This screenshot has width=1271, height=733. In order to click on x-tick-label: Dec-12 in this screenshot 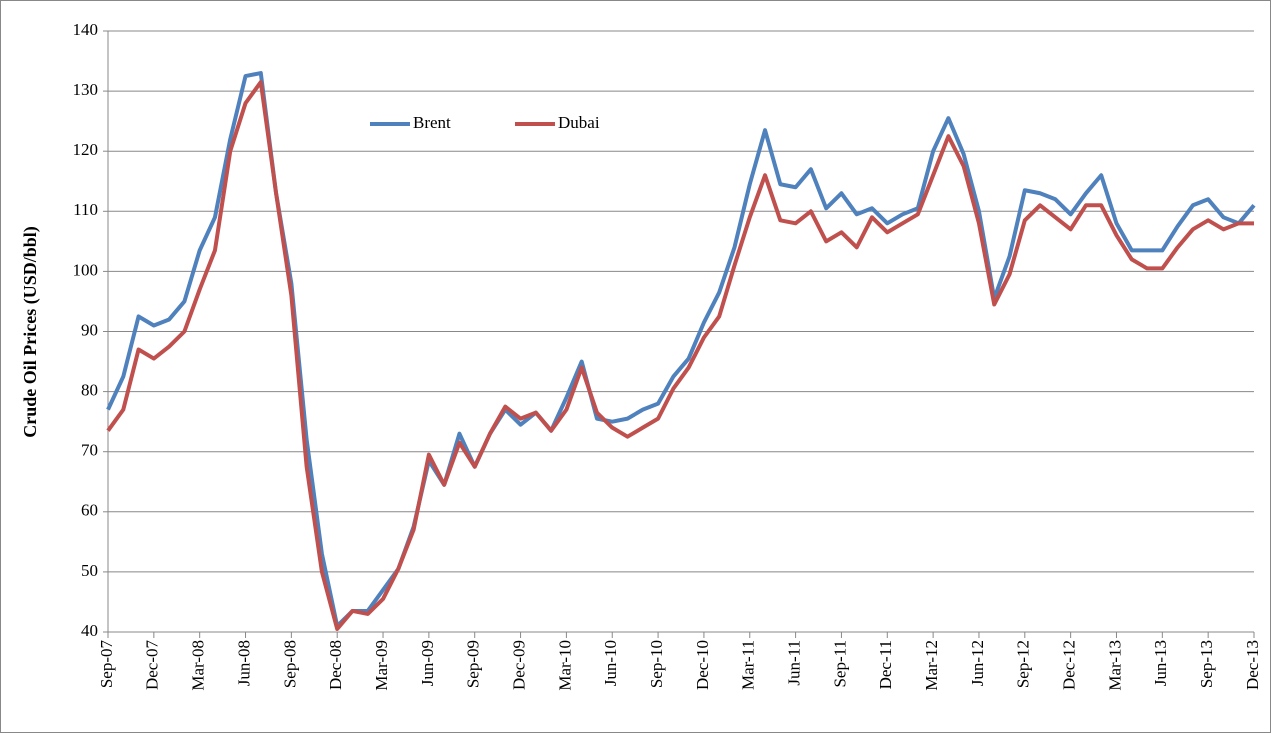, I will do `click(1069, 665)`.